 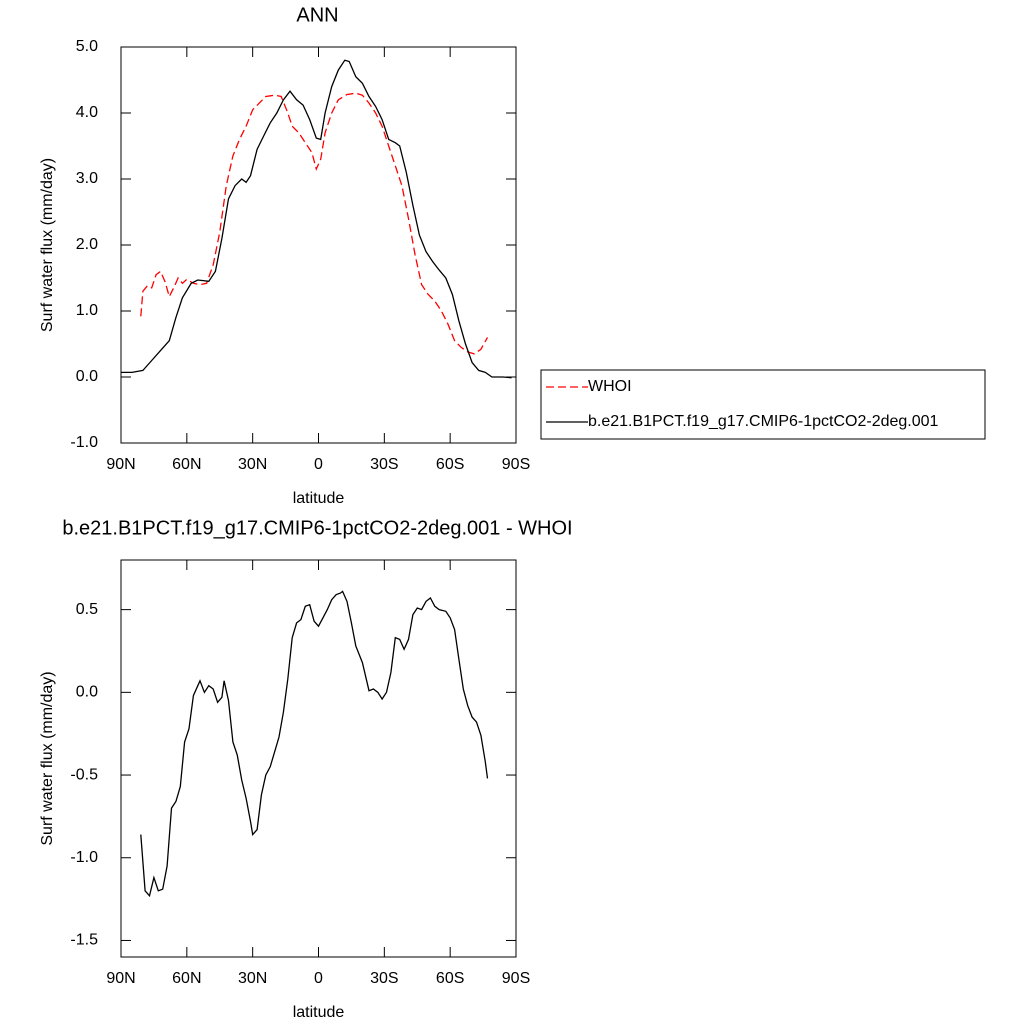 I want to click on y-tick-label: 3.0, so click(x=87, y=178).